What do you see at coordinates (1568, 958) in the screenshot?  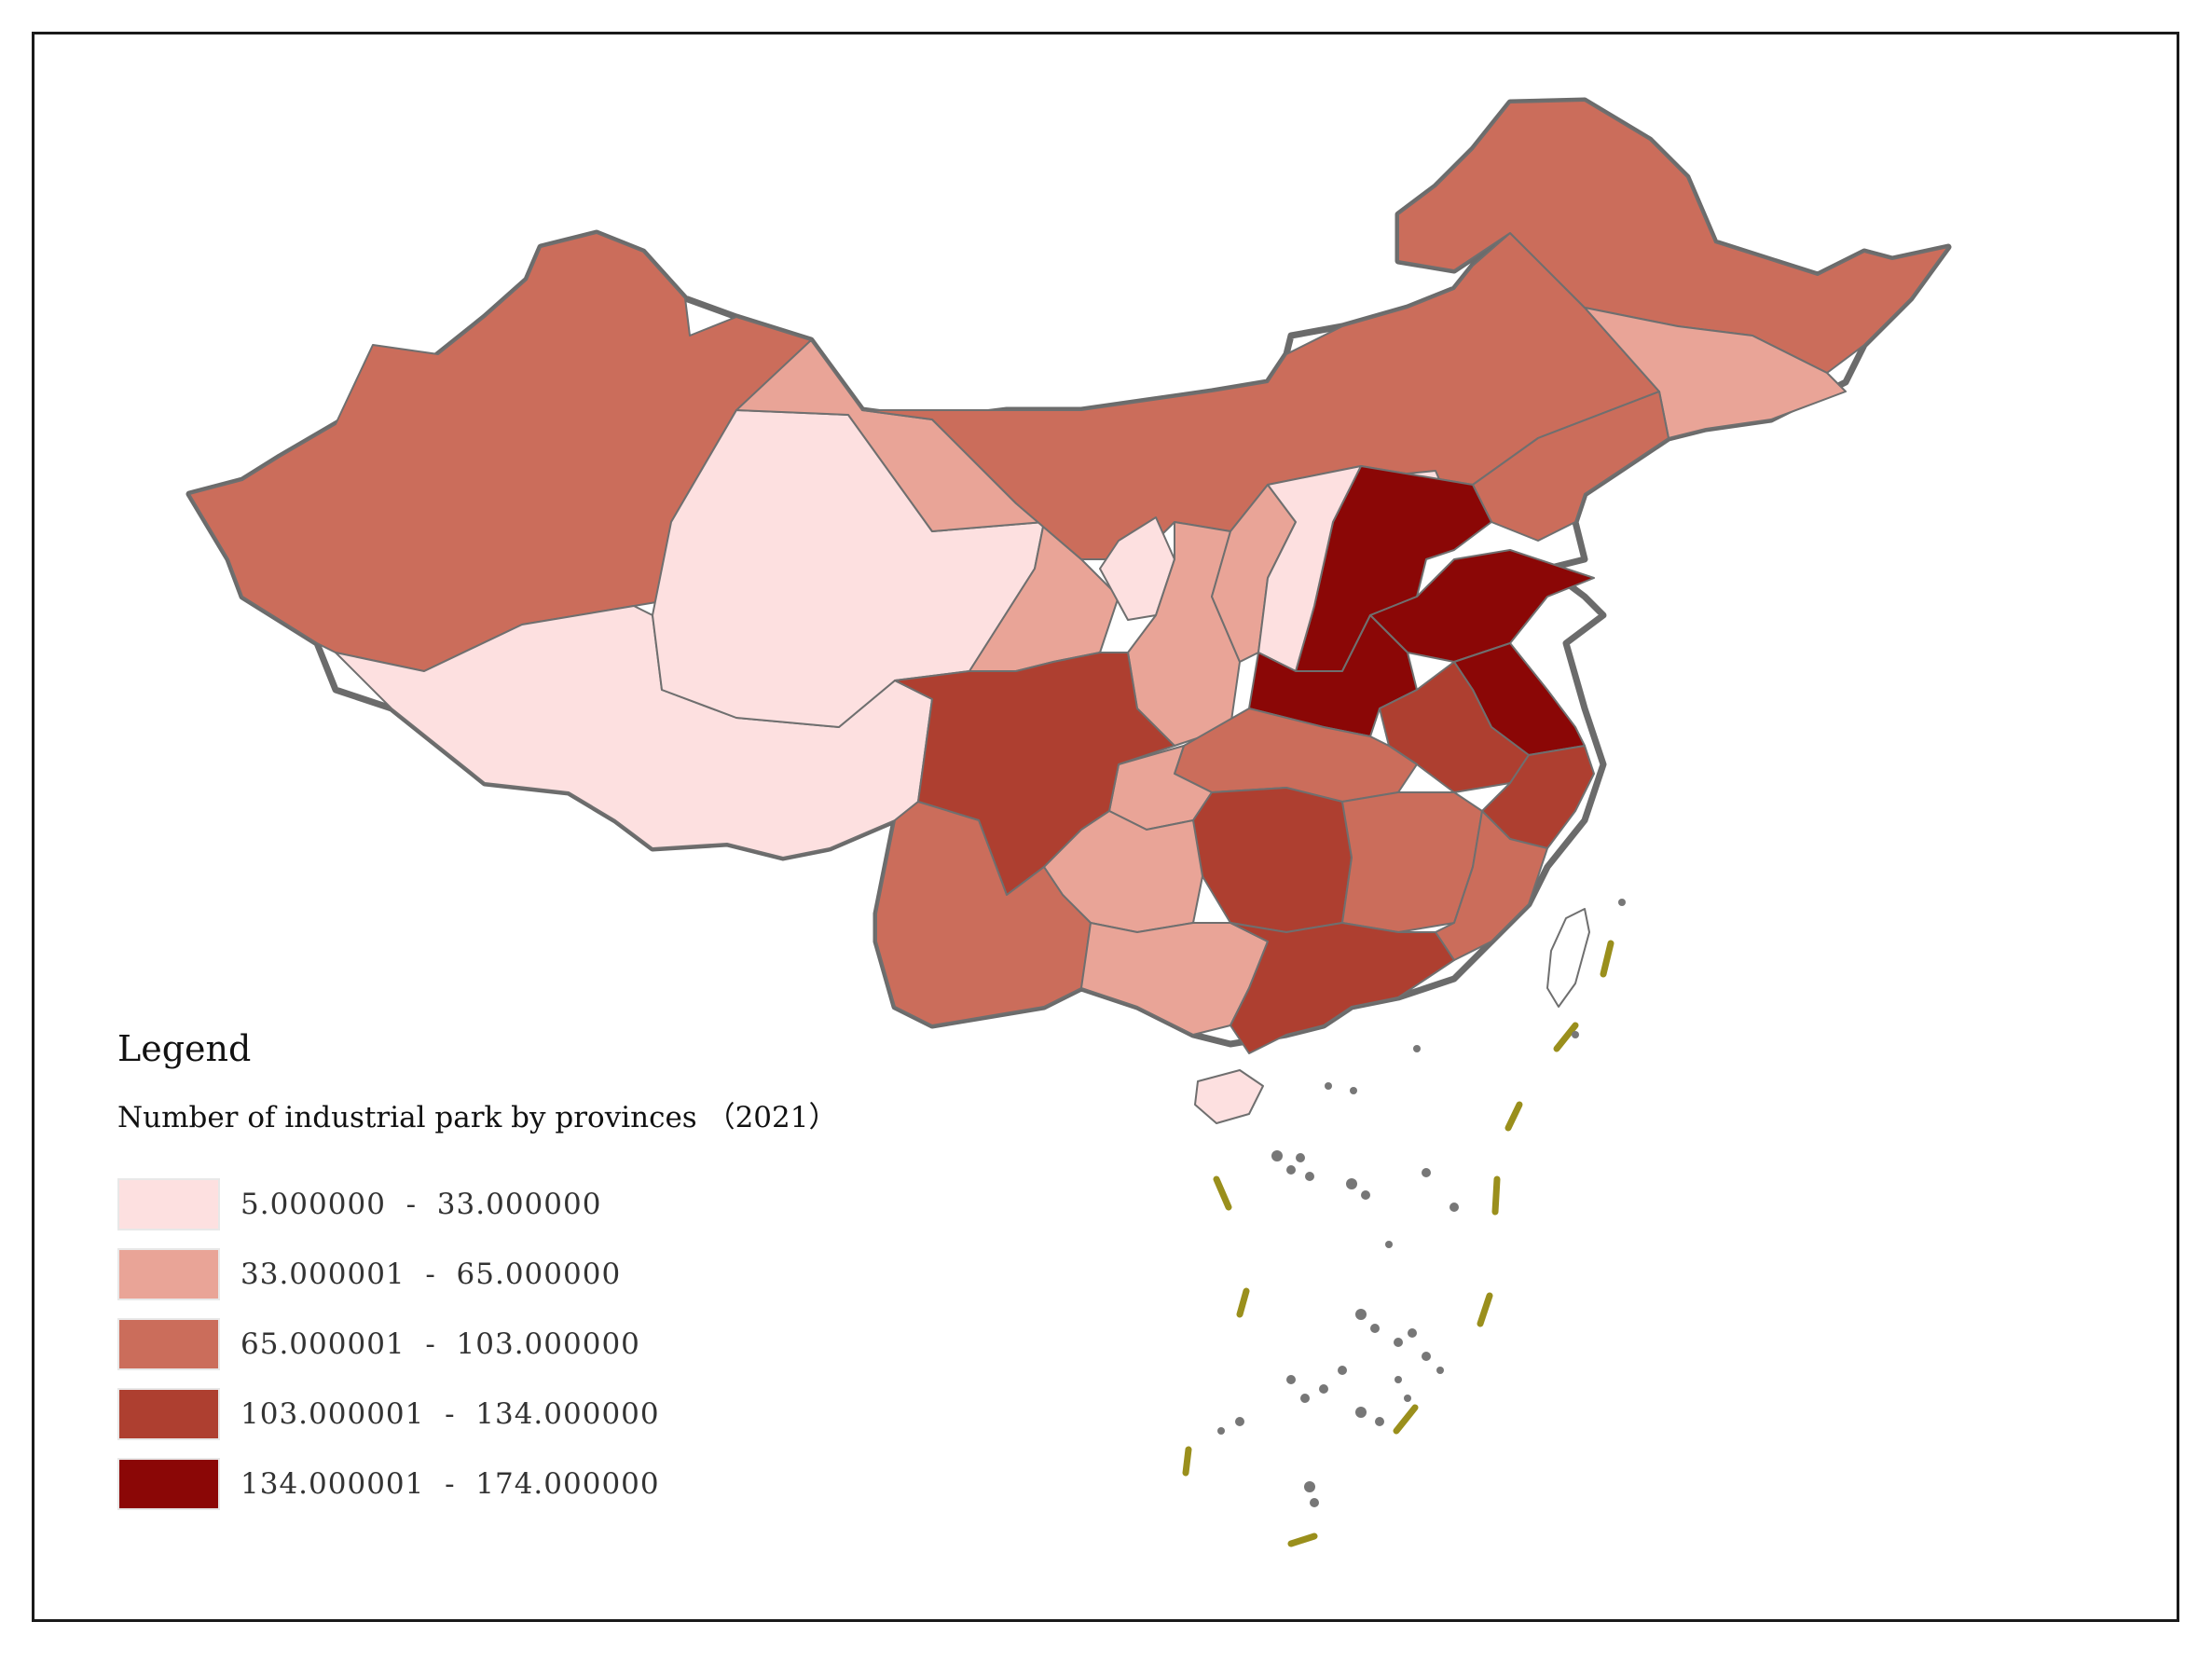 I see `region-taiwan` at bounding box center [1568, 958].